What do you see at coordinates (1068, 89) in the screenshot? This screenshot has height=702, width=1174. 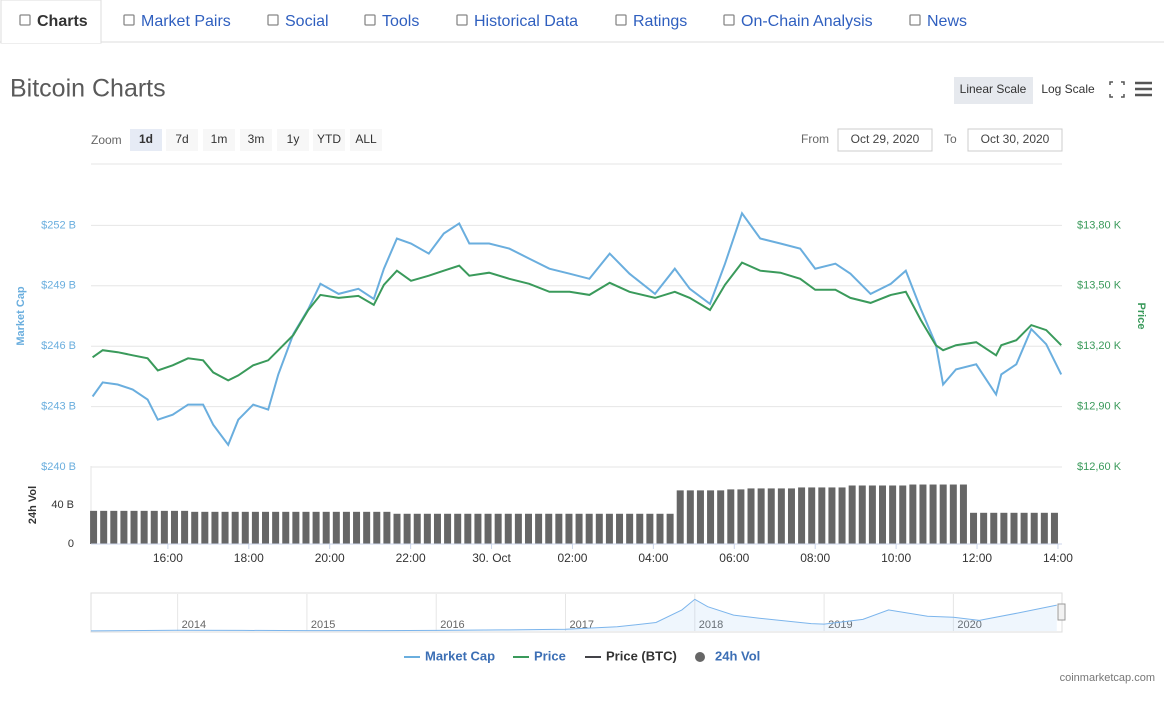 I see `scale-button: Log Scale` at bounding box center [1068, 89].